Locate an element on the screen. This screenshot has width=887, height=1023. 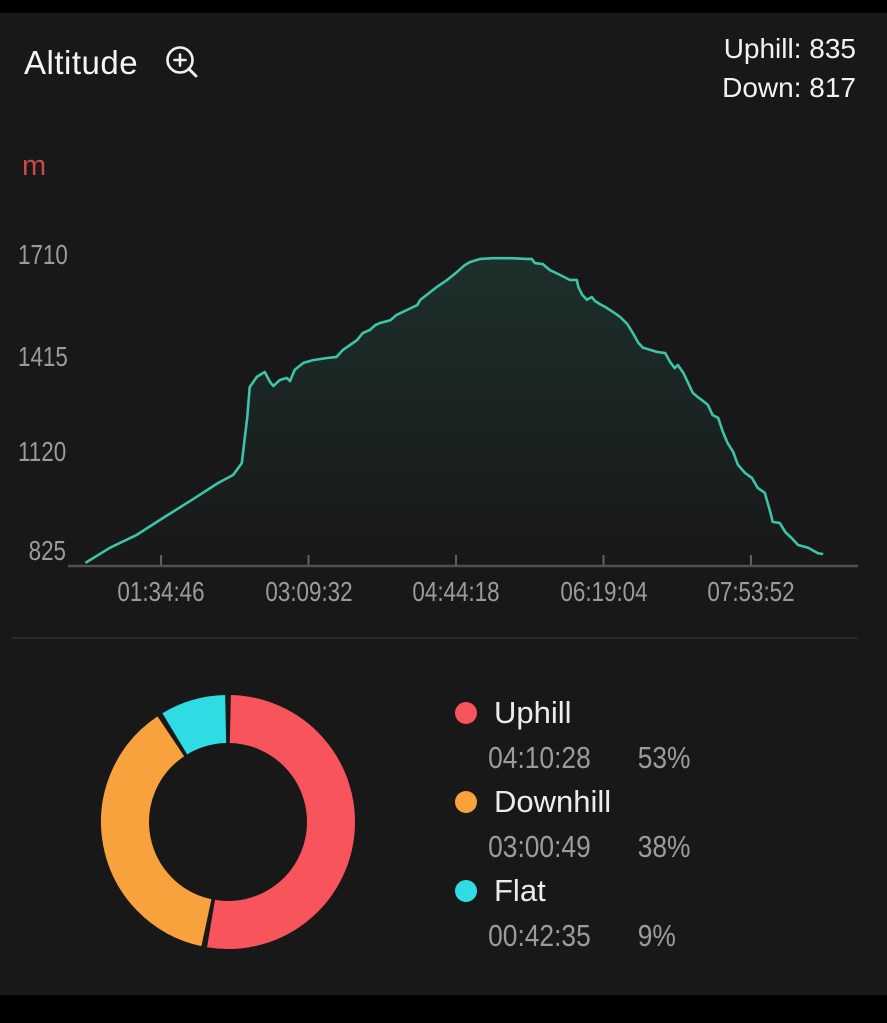
legend-dot-downhill is located at coordinates (466, 802).